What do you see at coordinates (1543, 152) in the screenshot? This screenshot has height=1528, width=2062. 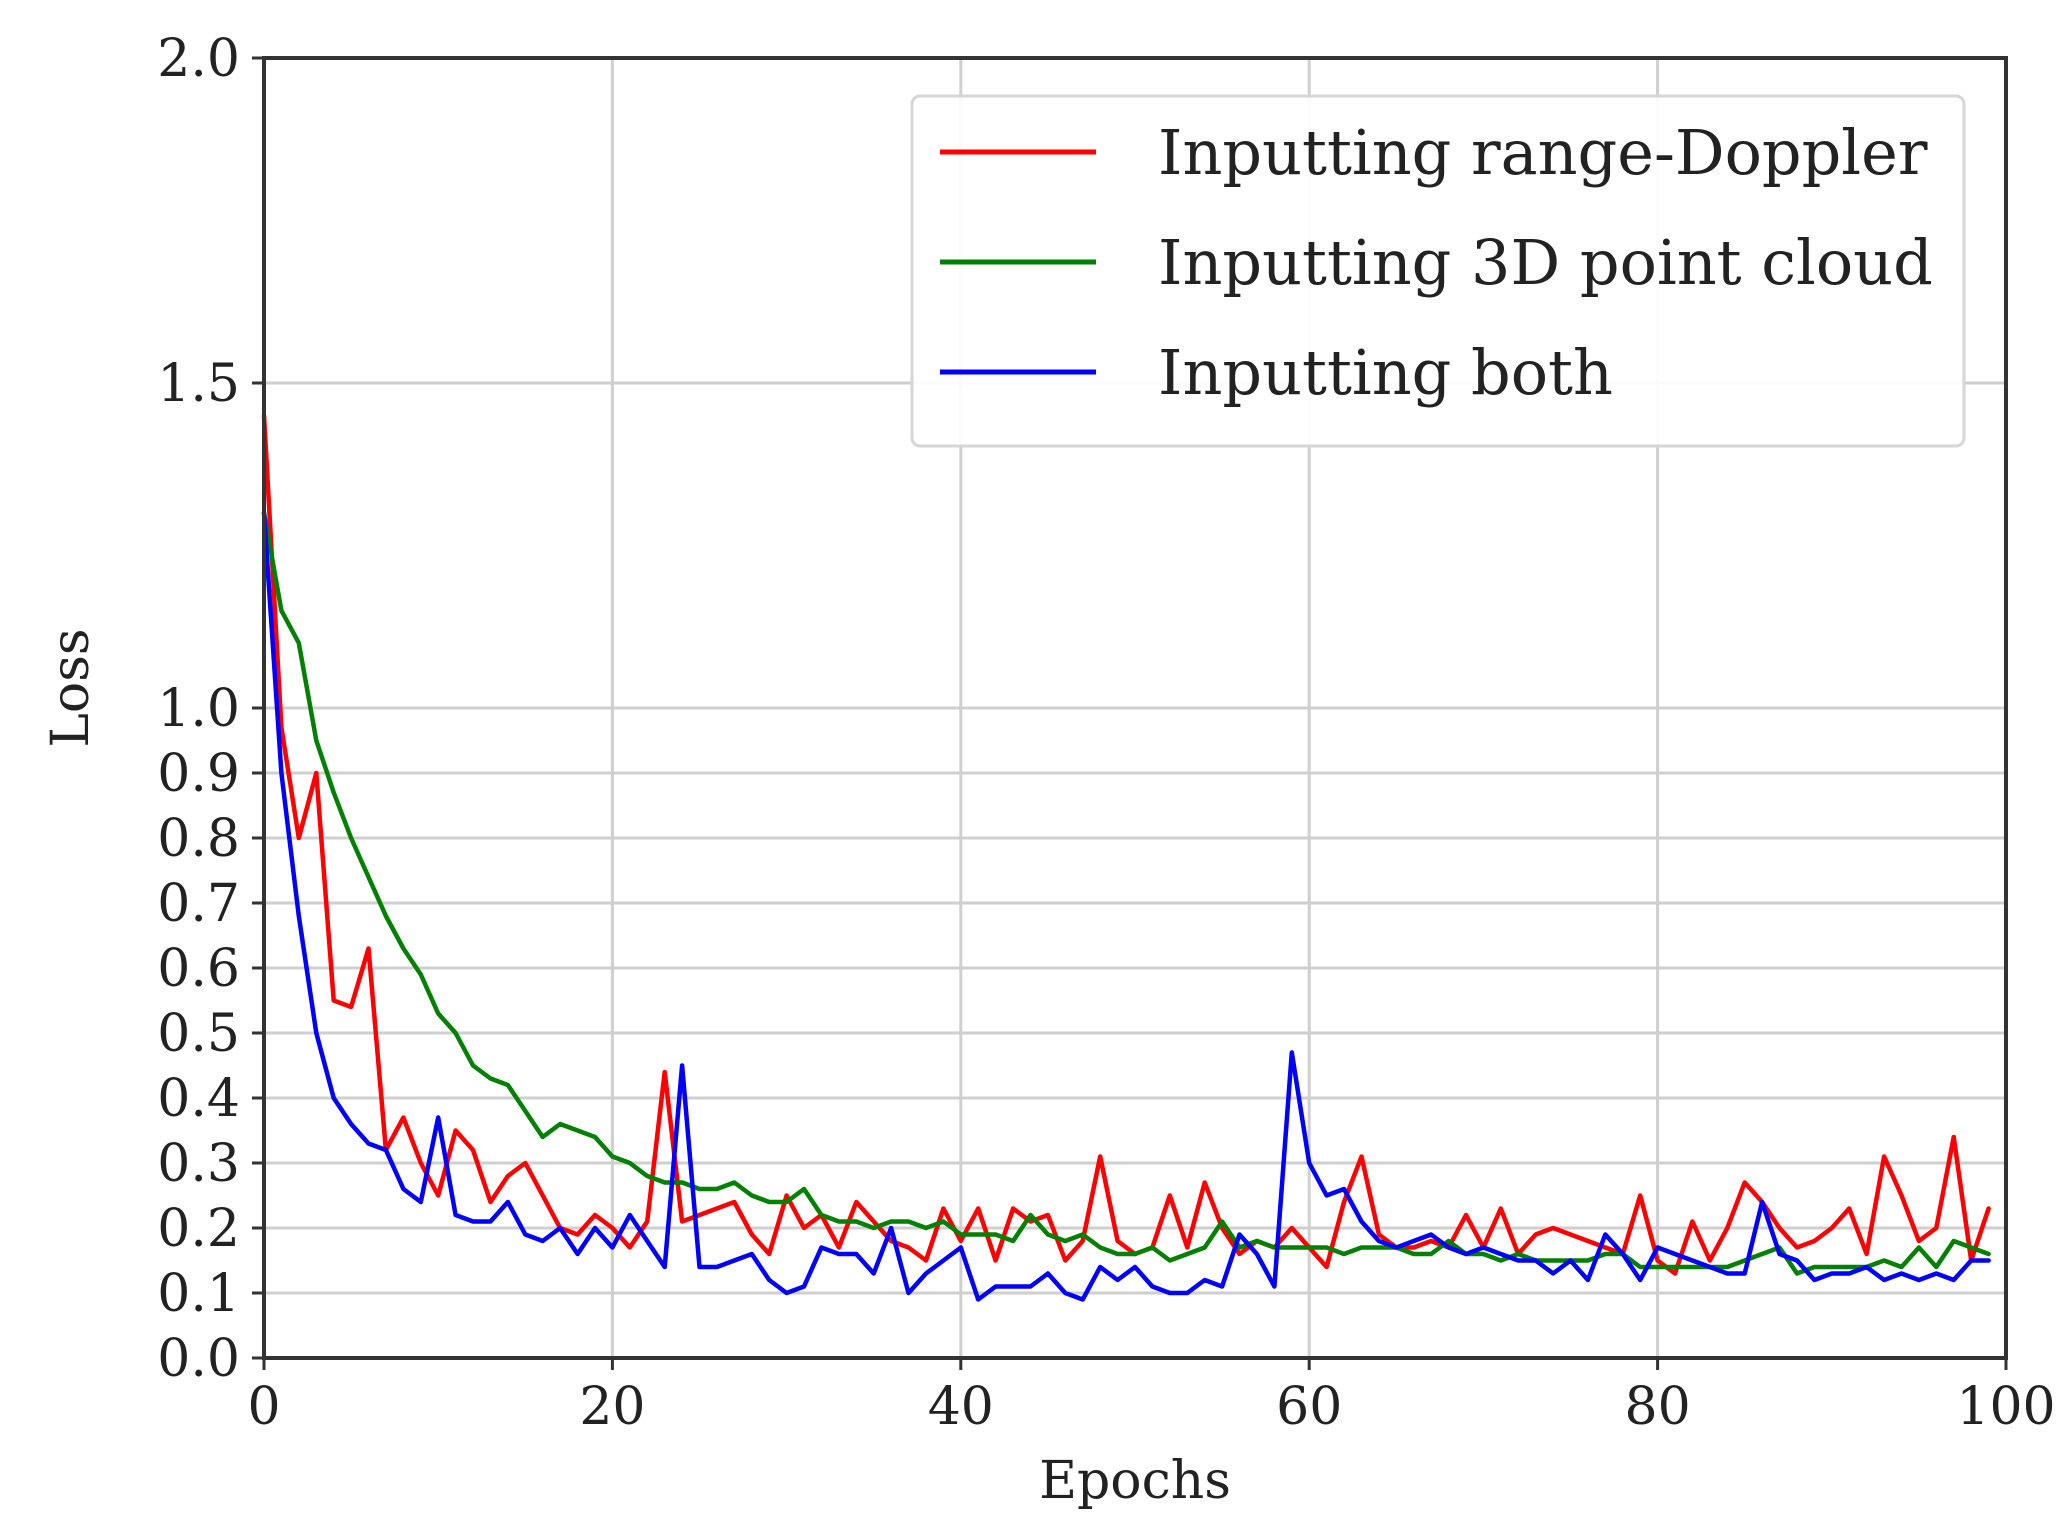 I see `legend-label-range-doppler: Inputting range-Doppler` at bounding box center [1543, 152].